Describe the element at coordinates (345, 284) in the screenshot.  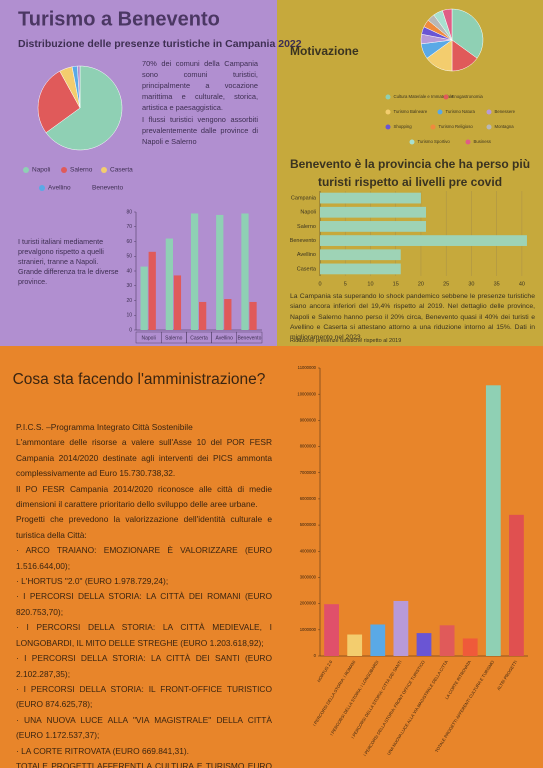
I see `x-tick-label: 5` at that location.